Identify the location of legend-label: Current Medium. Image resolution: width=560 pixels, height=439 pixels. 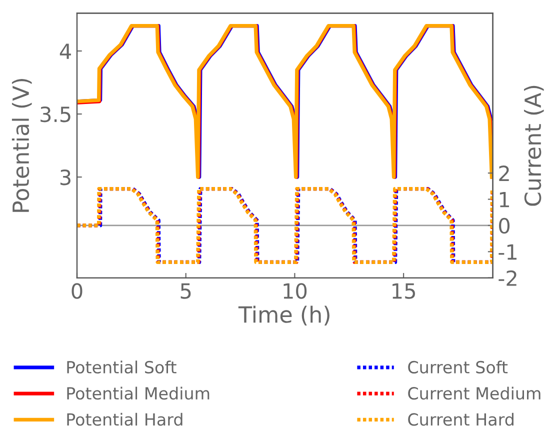
(474, 393).